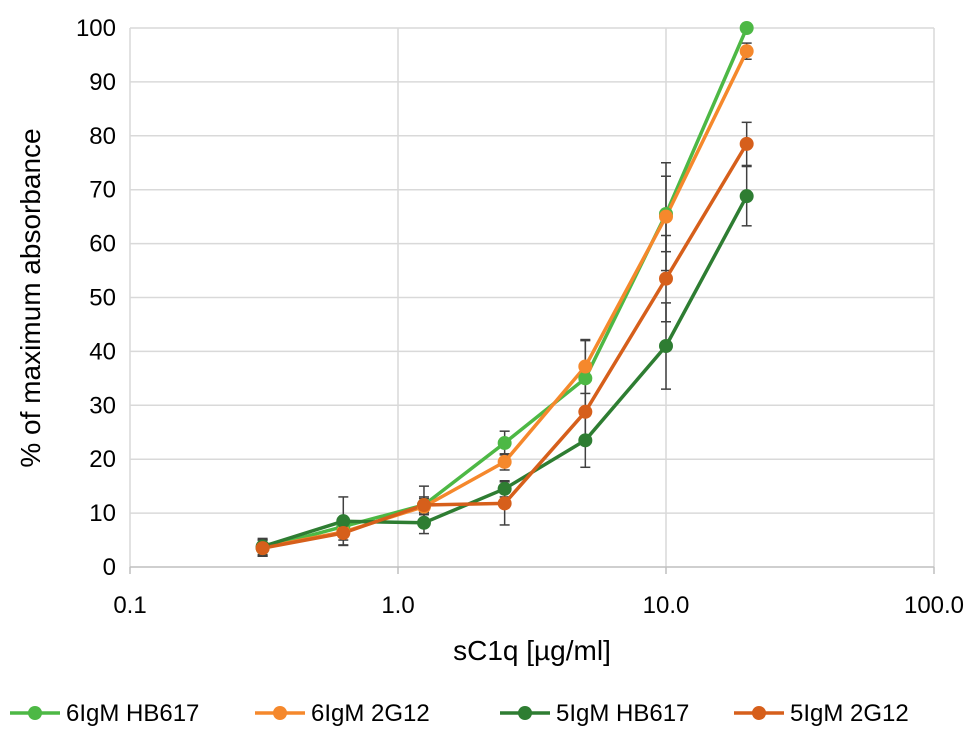  I want to click on x-tick-label: 0.1, so click(129, 605).